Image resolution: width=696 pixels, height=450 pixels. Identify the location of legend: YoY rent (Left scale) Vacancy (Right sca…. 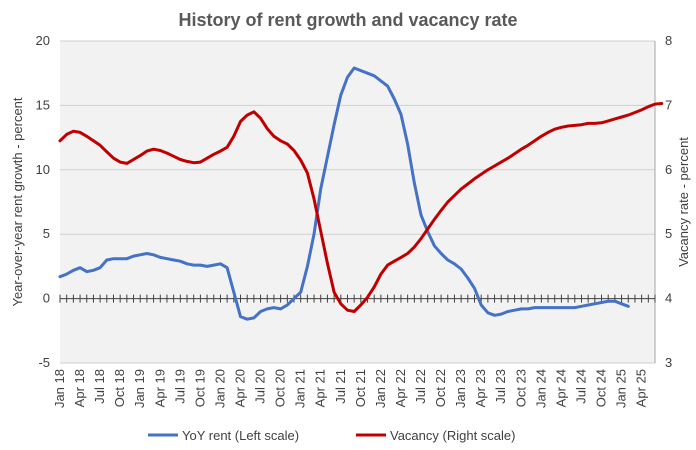
(331, 435).